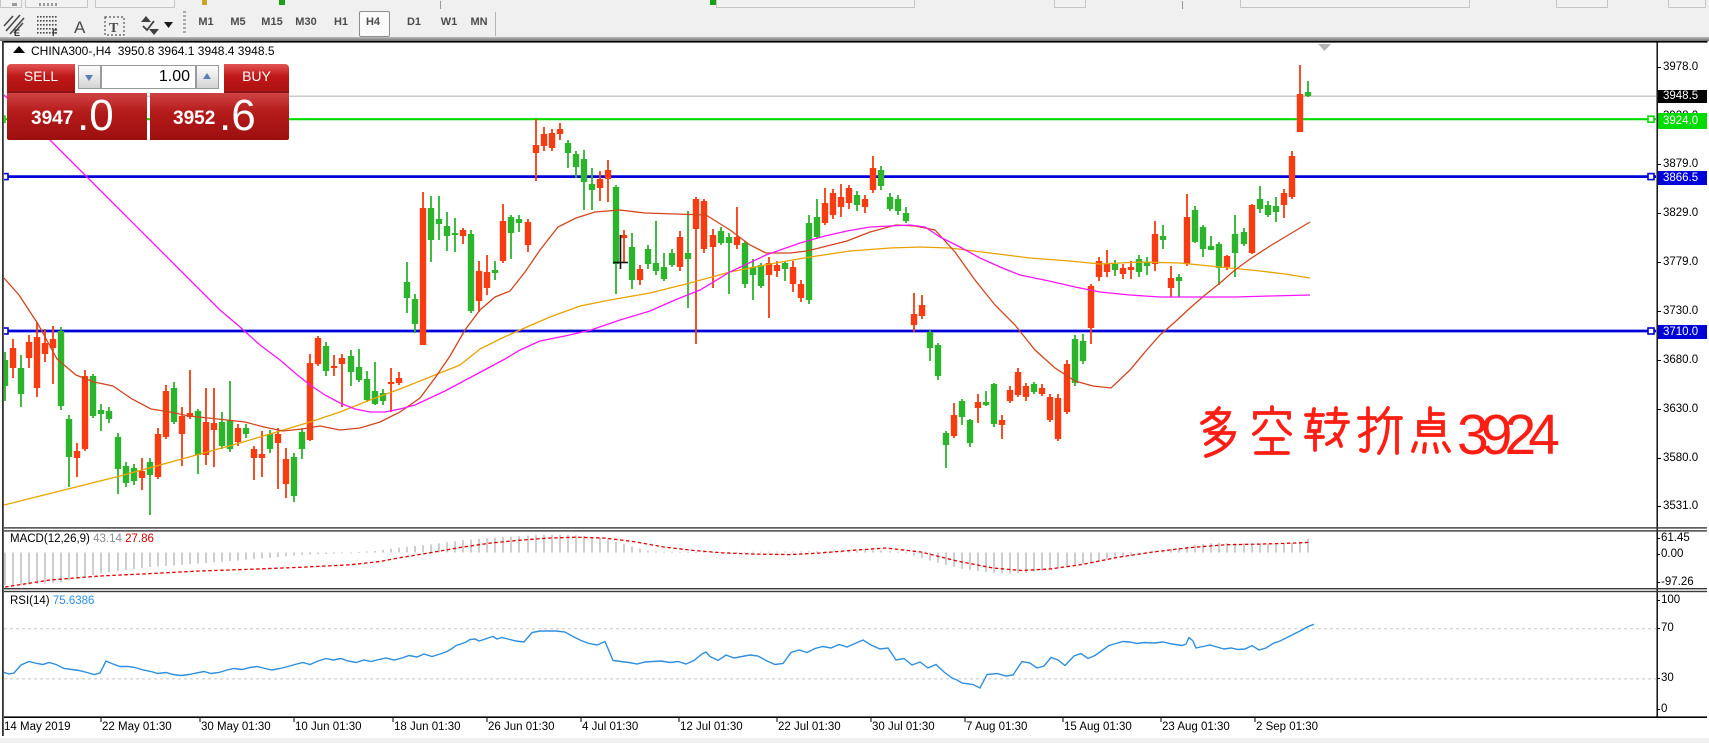 This screenshot has width=1709, height=743. Describe the element at coordinates (55, 33) in the screenshot. I see `svg-text: F` at that location.